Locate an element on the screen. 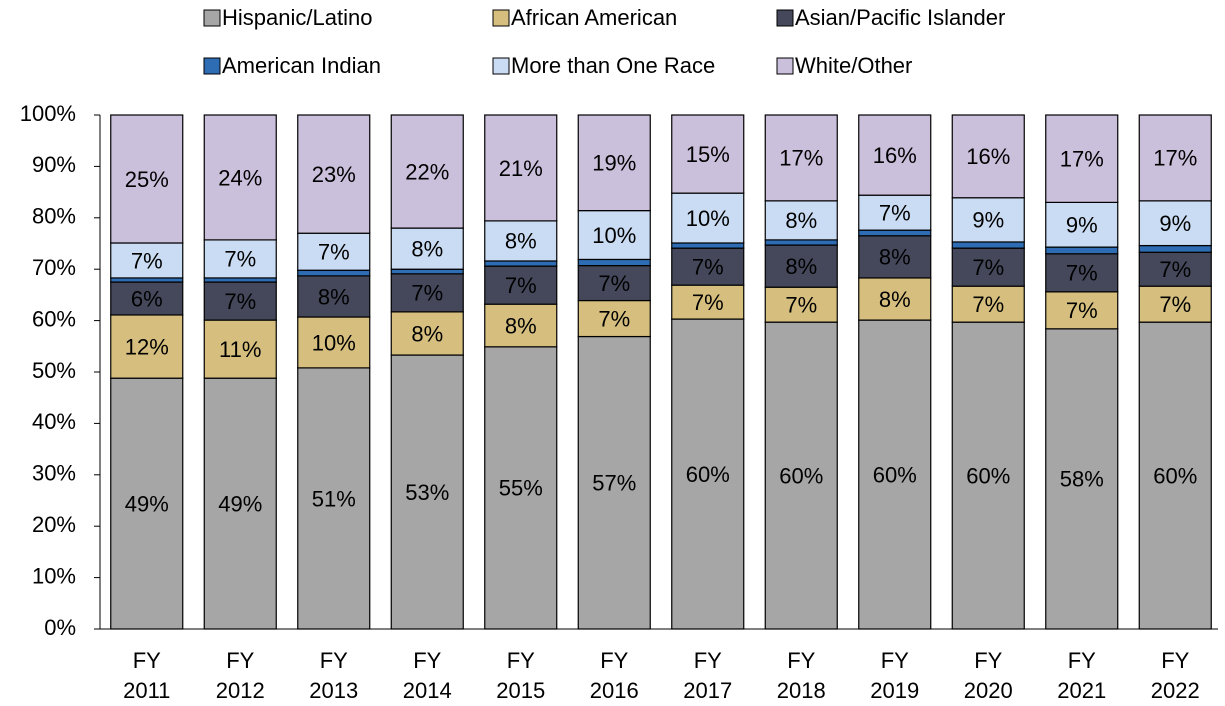 This screenshot has width=1225, height=706. data-label: 16% is located at coordinates (895, 155).